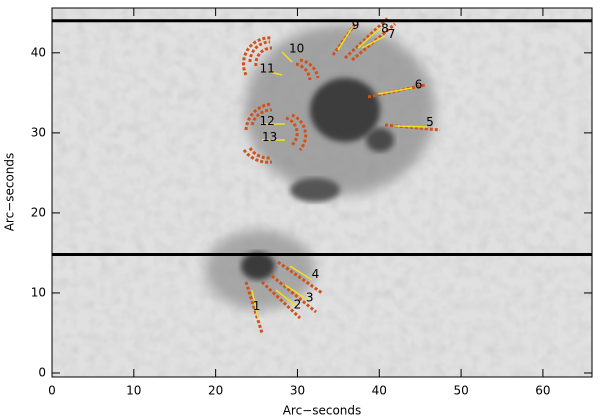 The width and height of the screenshot is (600, 419). I want to click on x-tick-label: 20, so click(215, 391).